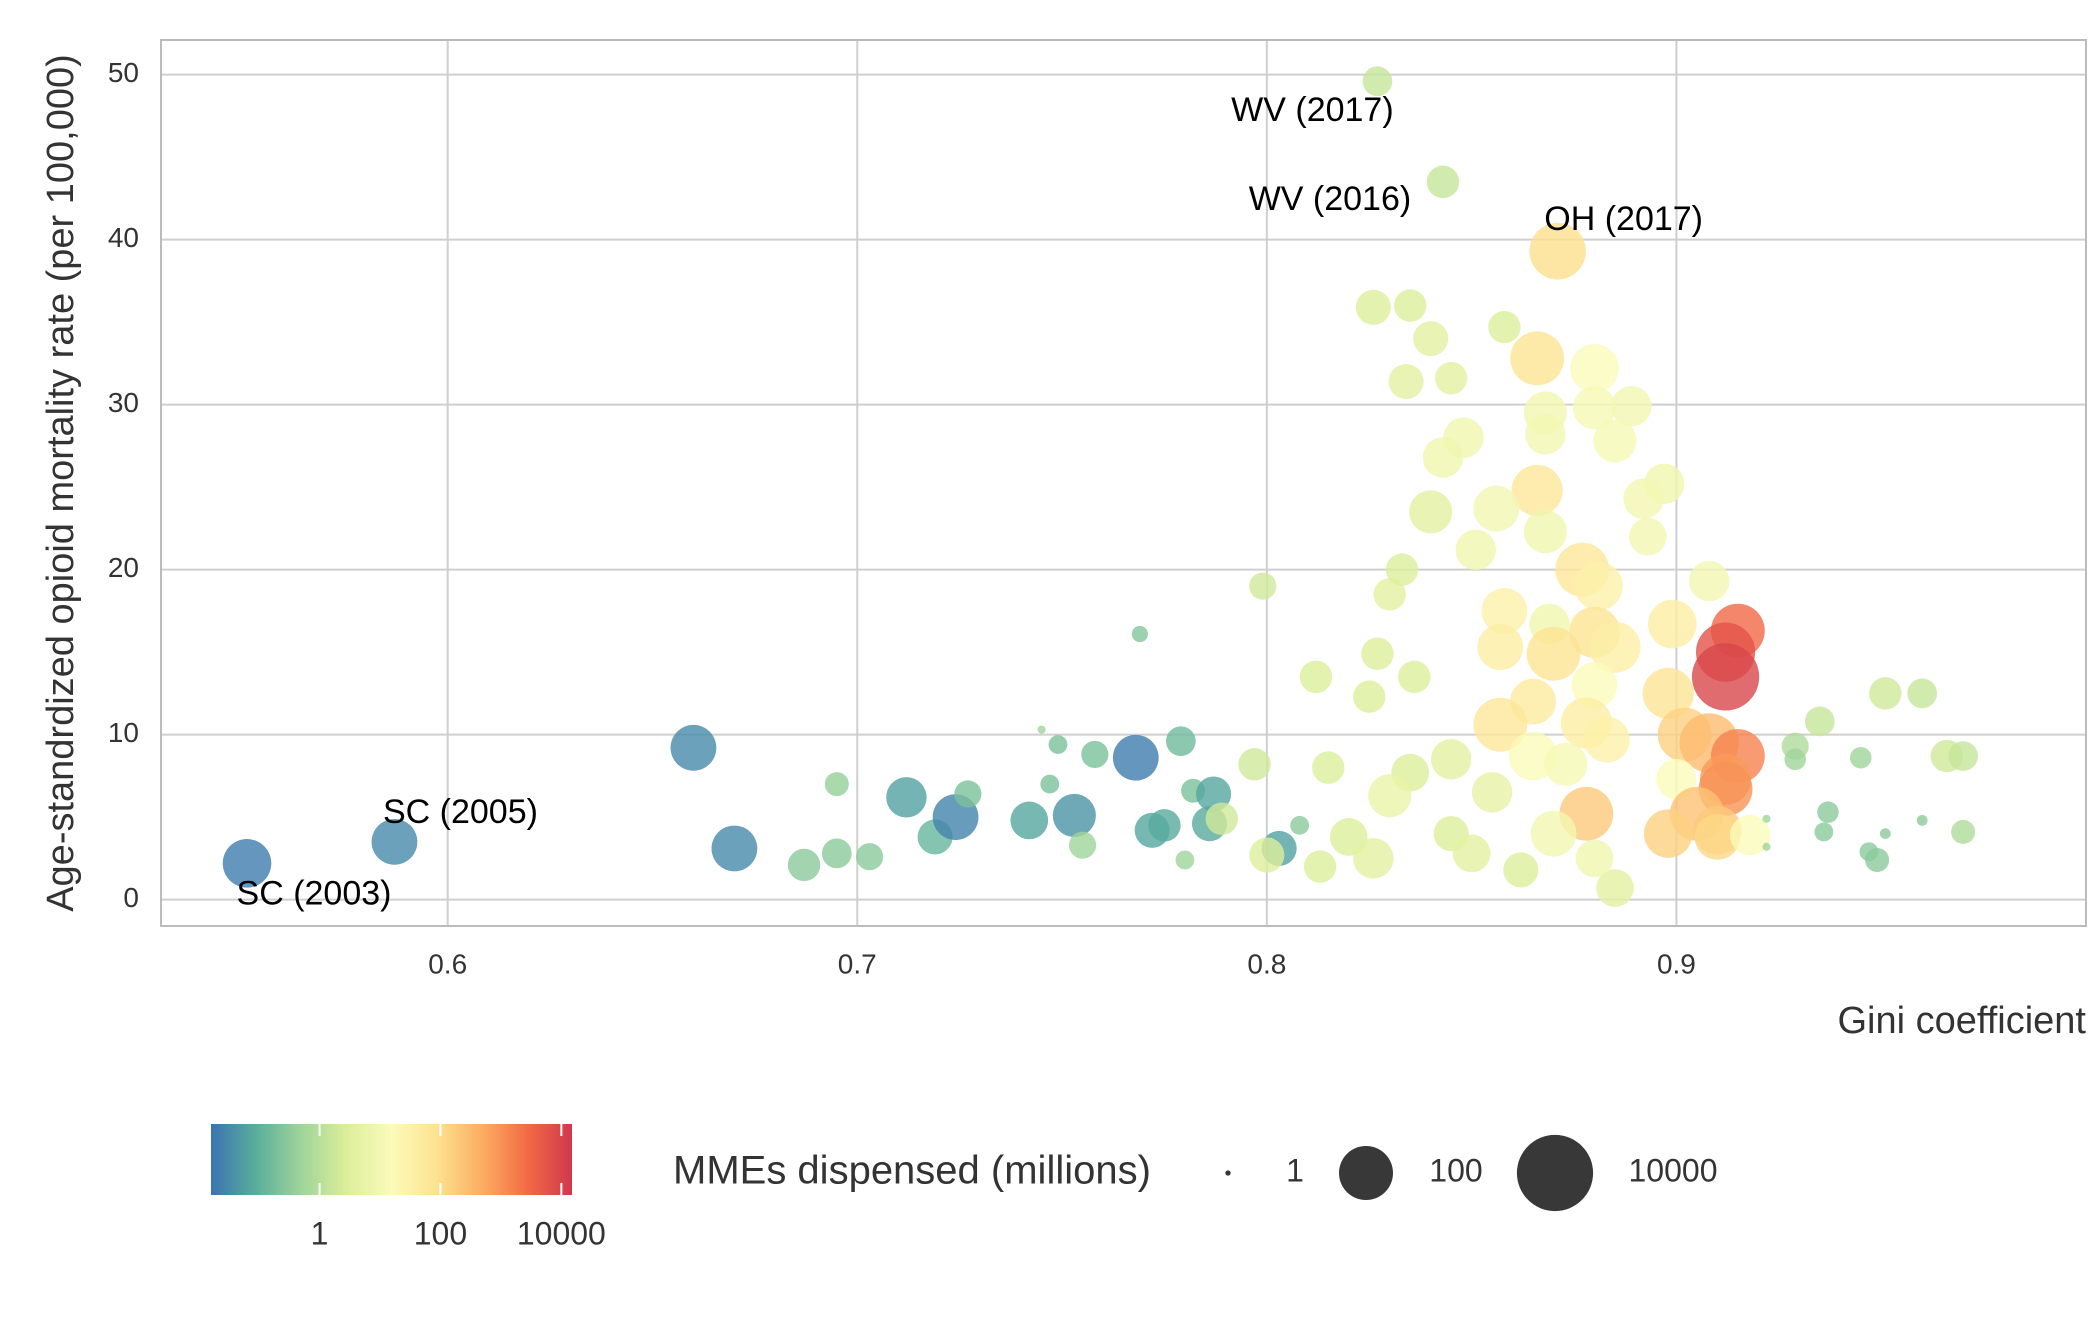  I want to click on size-legend-label: 1, so click(1295, 1170).